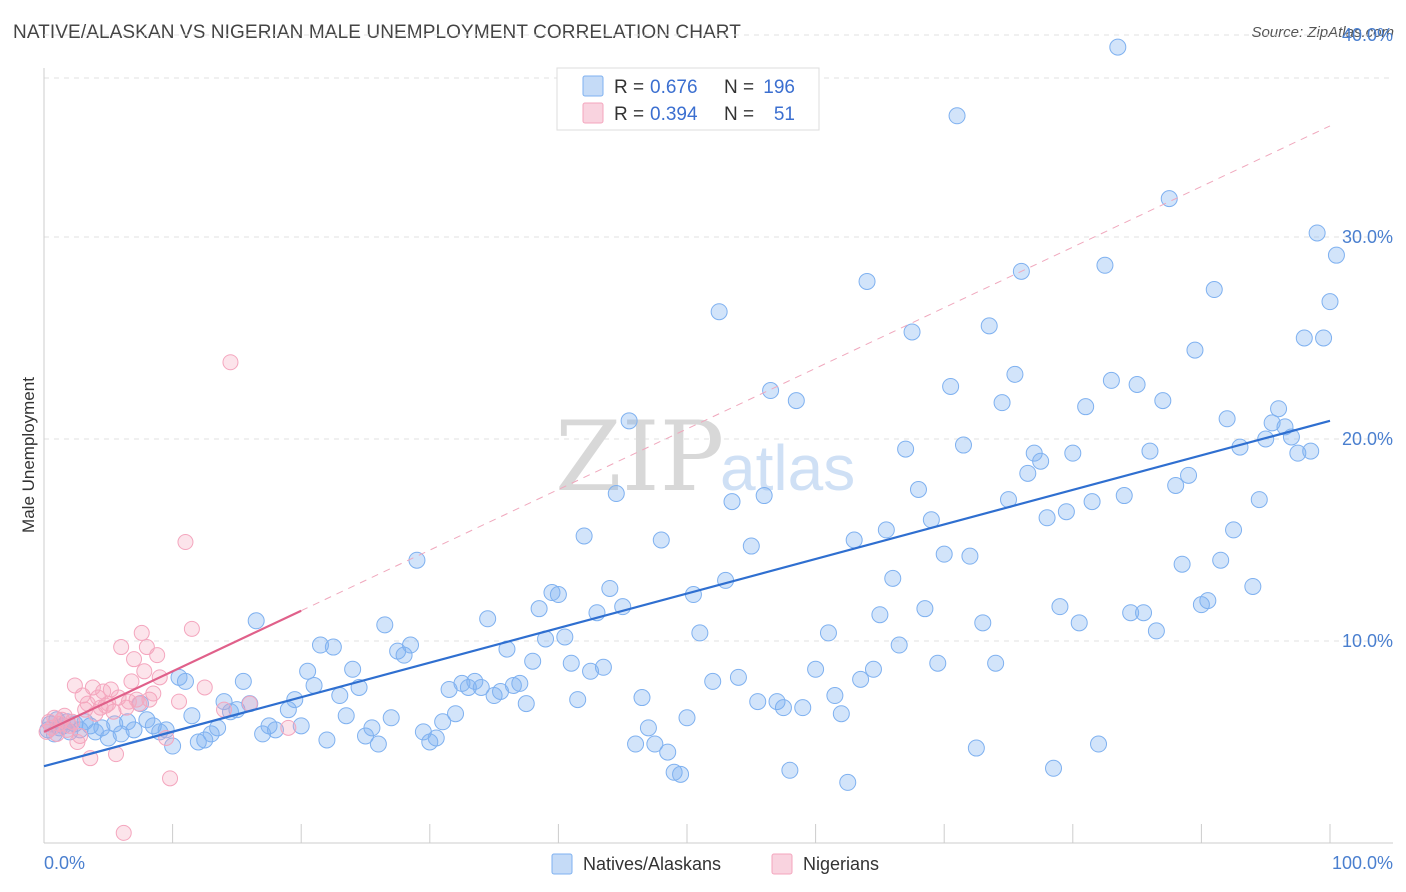 The height and width of the screenshot is (892, 1406). I want to click on source-label: Source: ZipAtlas.com, so click(1322, 32).